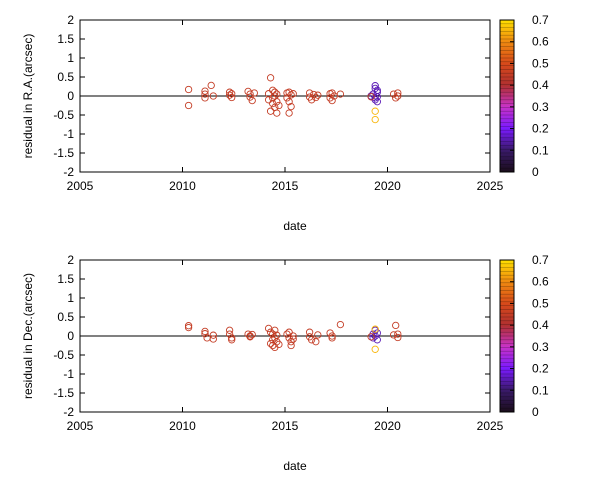 The image size is (600, 480). What do you see at coordinates (70, 20) in the screenshot?
I see `y-tick-label: 2` at bounding box center [70, 20].